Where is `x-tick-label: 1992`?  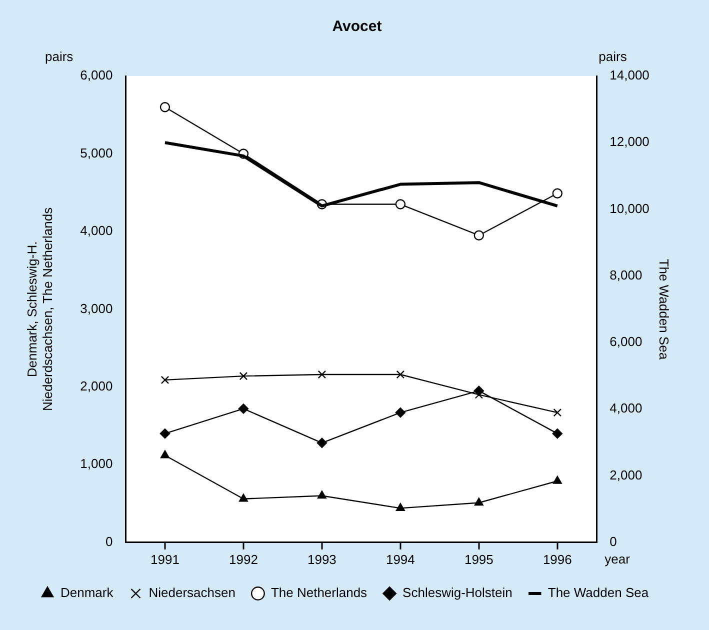 x-tick-label: 1992 is located at coordinates (243, 559).